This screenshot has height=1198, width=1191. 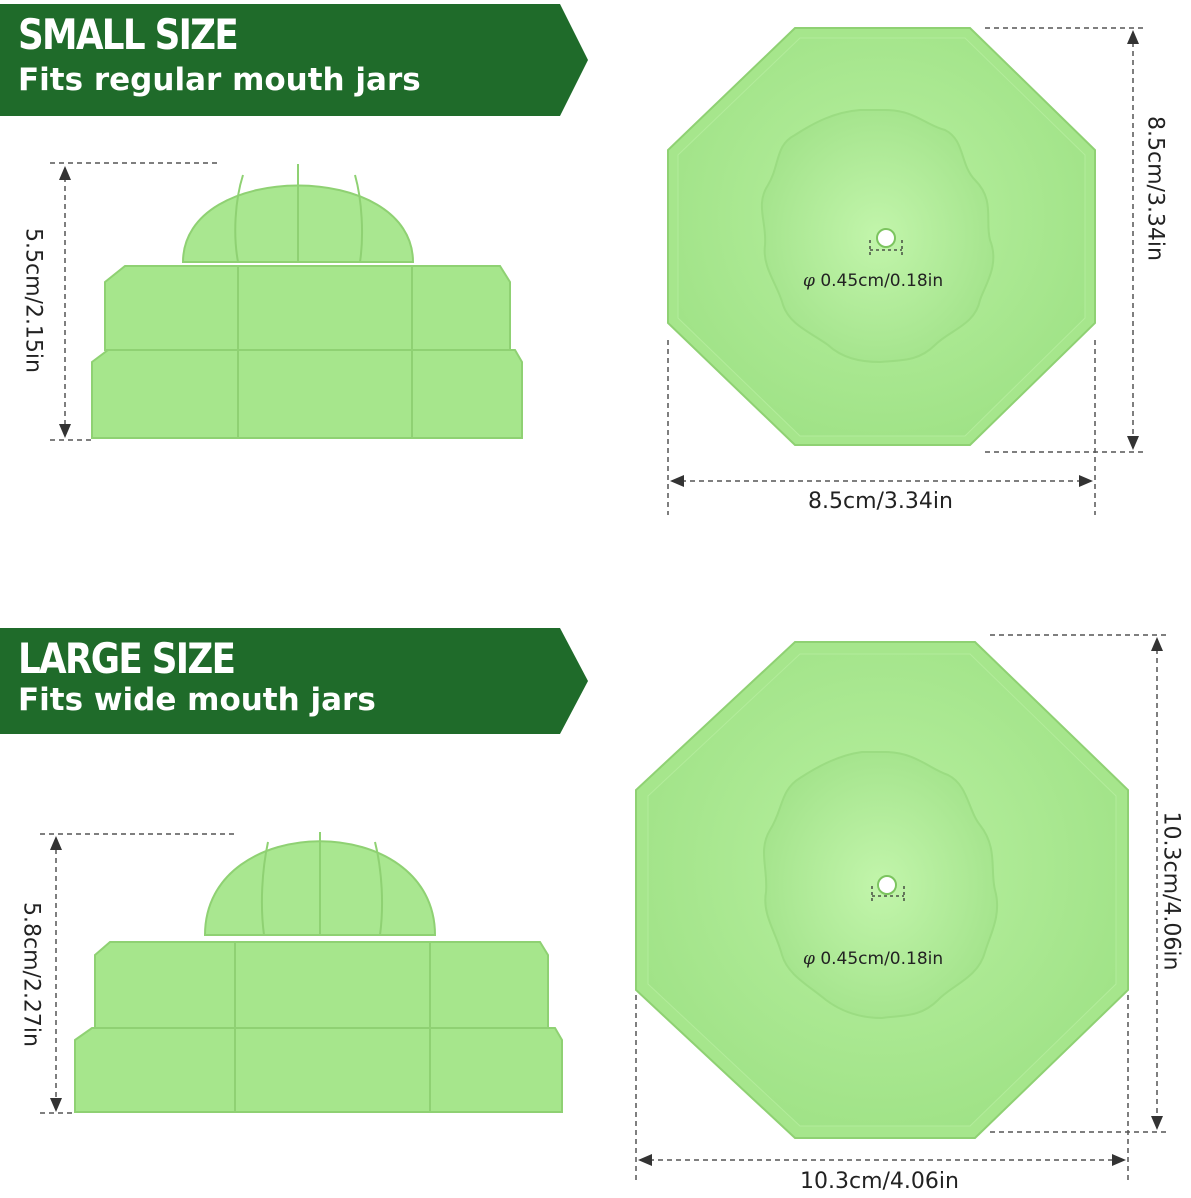 What do you see at coordinates (882, 1087) in the screenshot?
I see `large-top-width-dimension-line` at bounding box center [882, 1087].